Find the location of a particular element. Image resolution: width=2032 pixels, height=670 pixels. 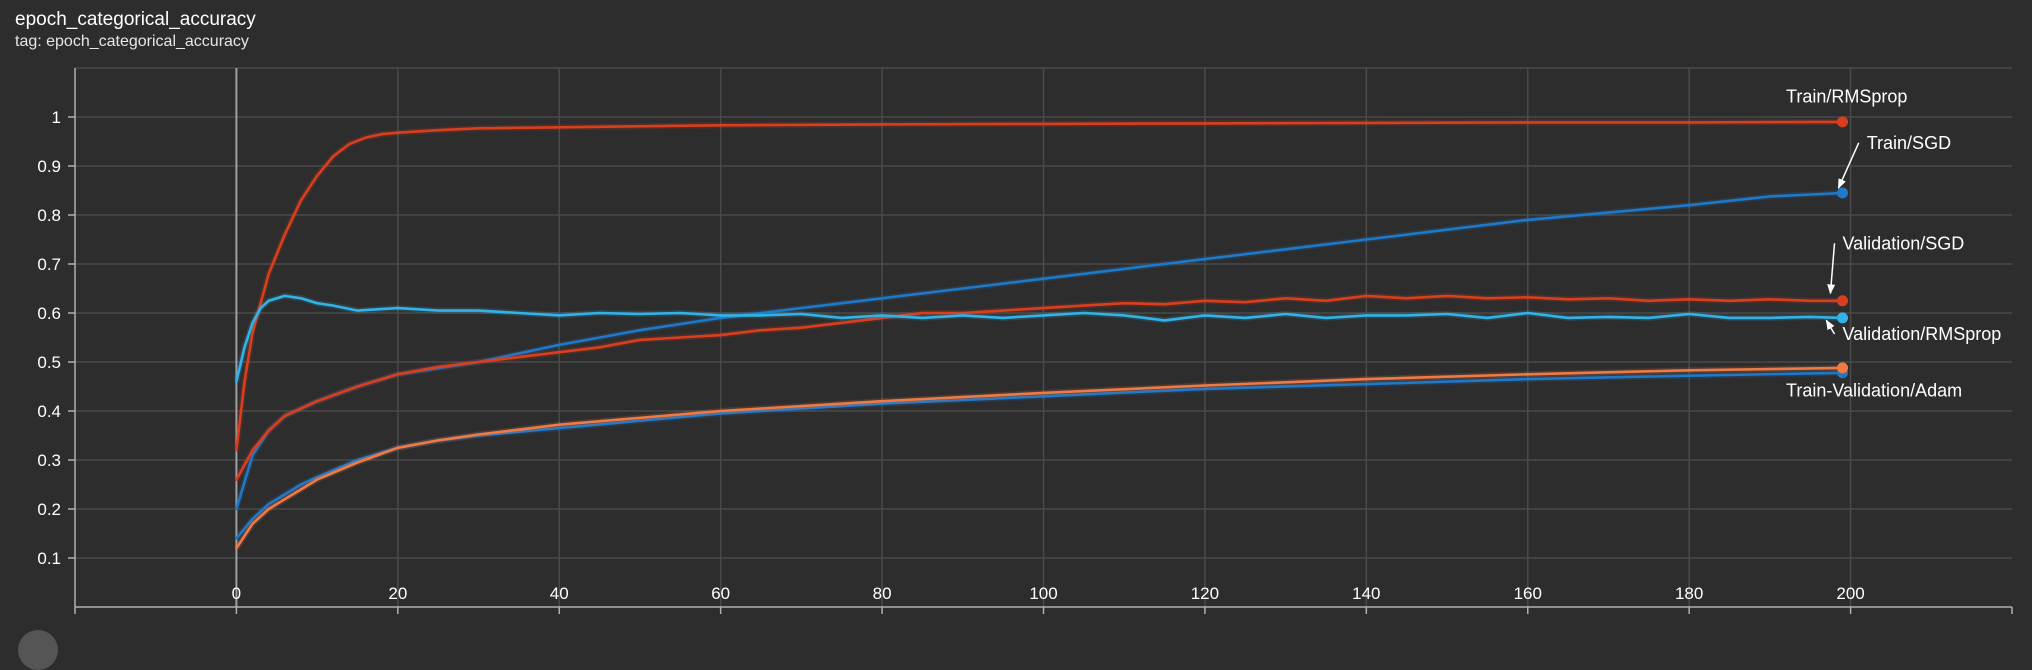

y-tick-label: 0.4 is located at coordinates (49, 411).